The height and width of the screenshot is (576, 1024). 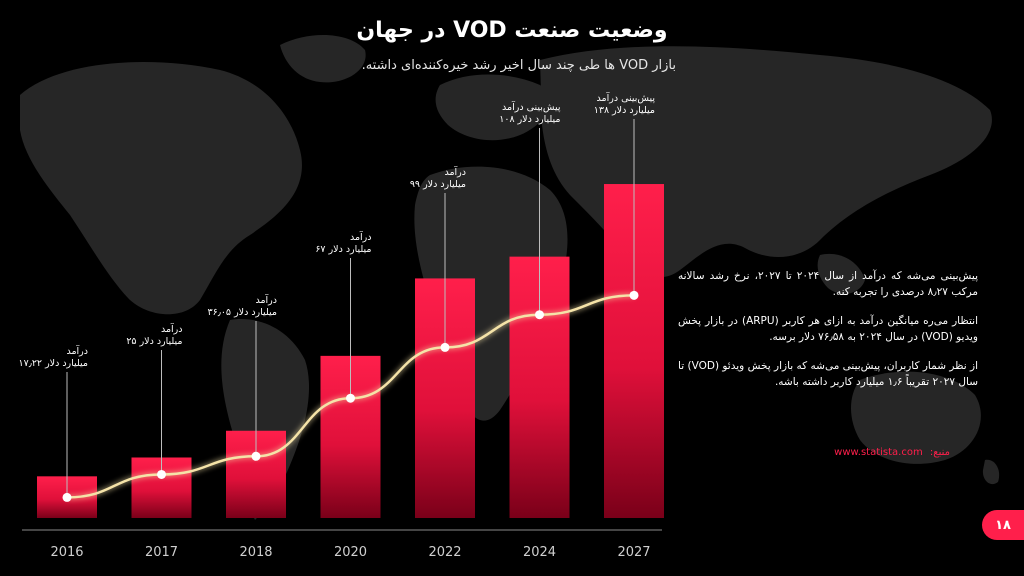 I want to click on annotation-value-2022: ۹۹ میلیارد دلار, so click(x=438, y=184).